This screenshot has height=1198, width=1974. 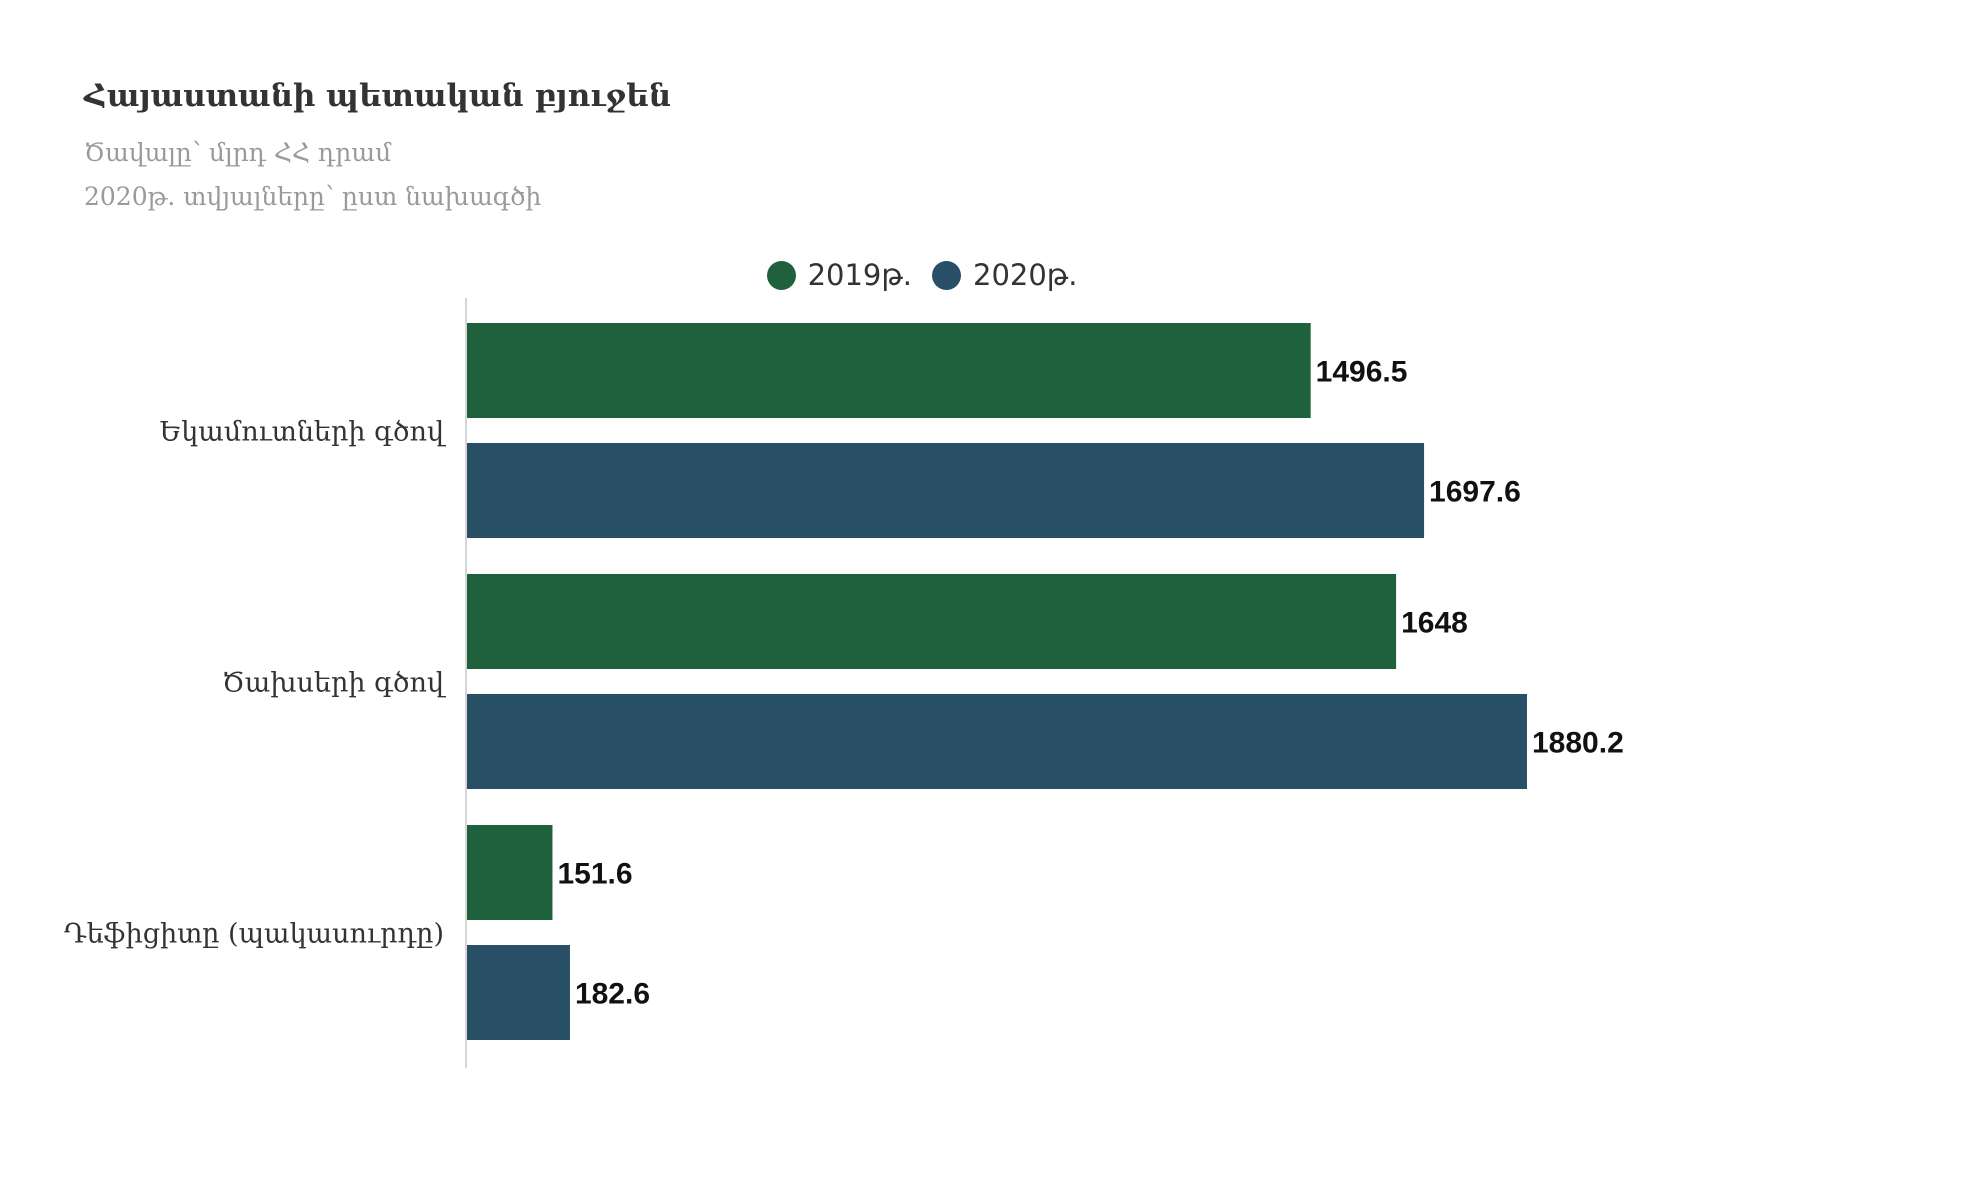 I want to click on value-label-0-1: 1648, so click(x=1434, y=623).